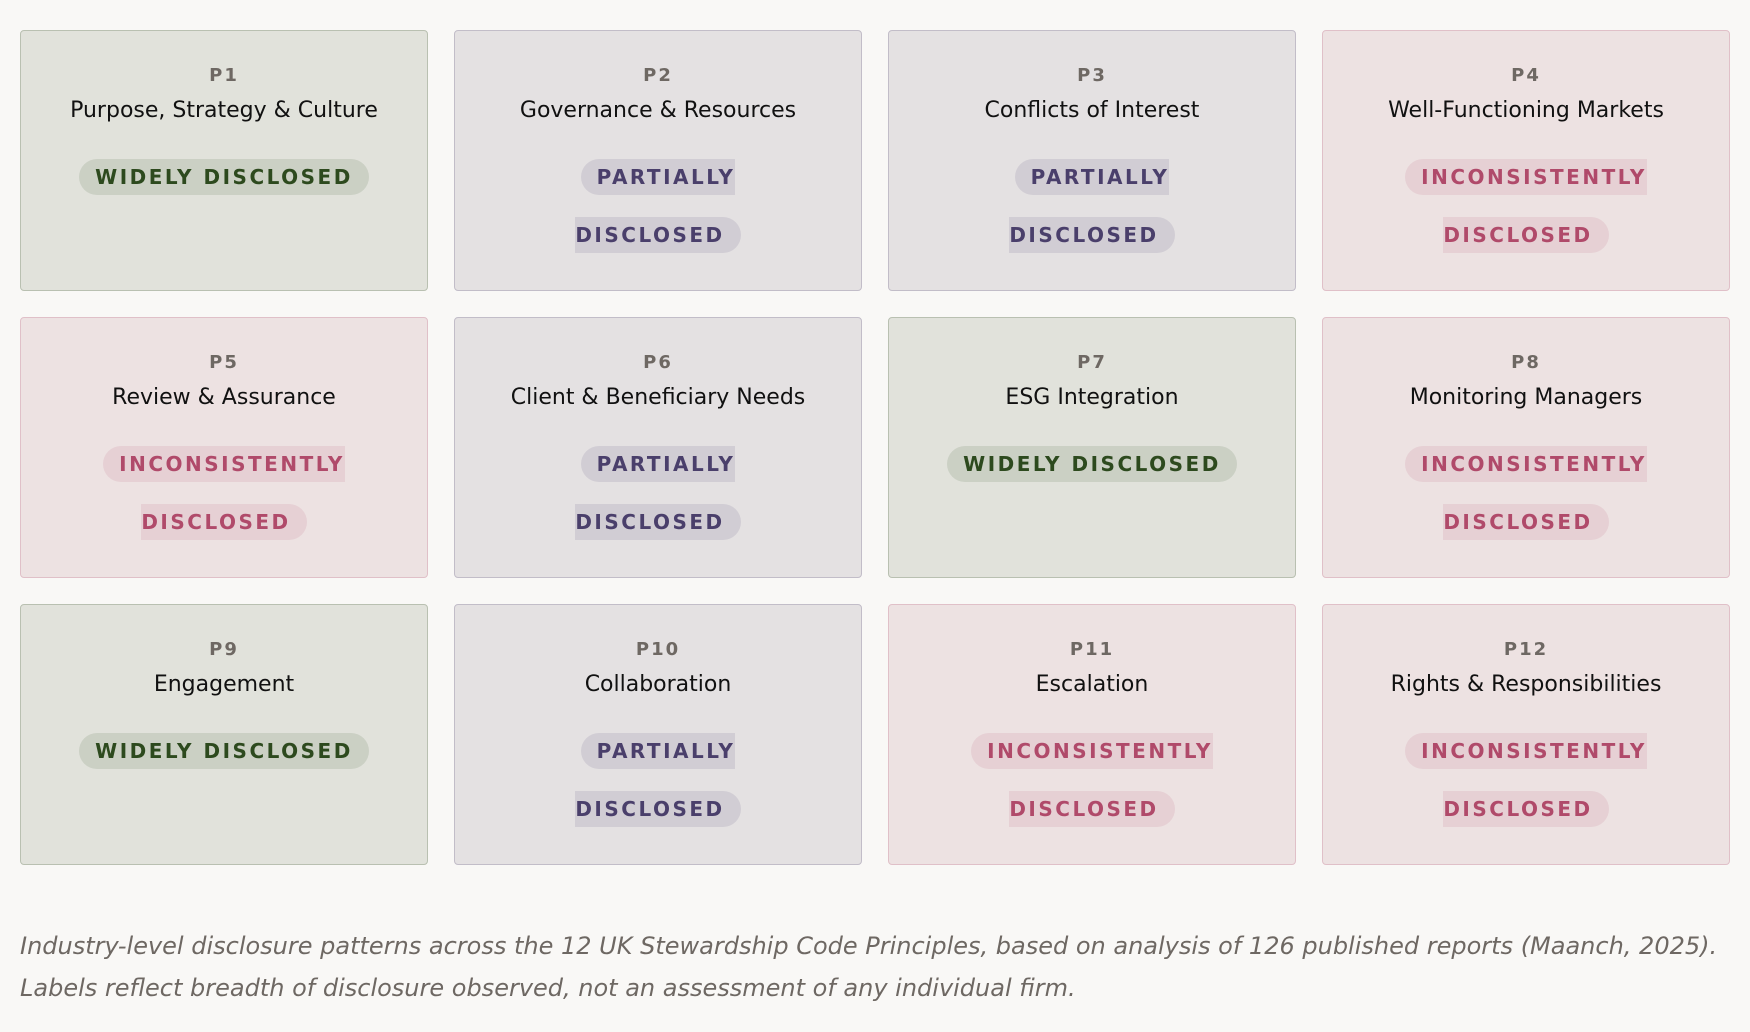 Image resolution: width=1750 pixels, height=1032 pixels. Describe the element at coordinates (1092, 362) in the screenshot. I see `principle-code: P7` at that location.